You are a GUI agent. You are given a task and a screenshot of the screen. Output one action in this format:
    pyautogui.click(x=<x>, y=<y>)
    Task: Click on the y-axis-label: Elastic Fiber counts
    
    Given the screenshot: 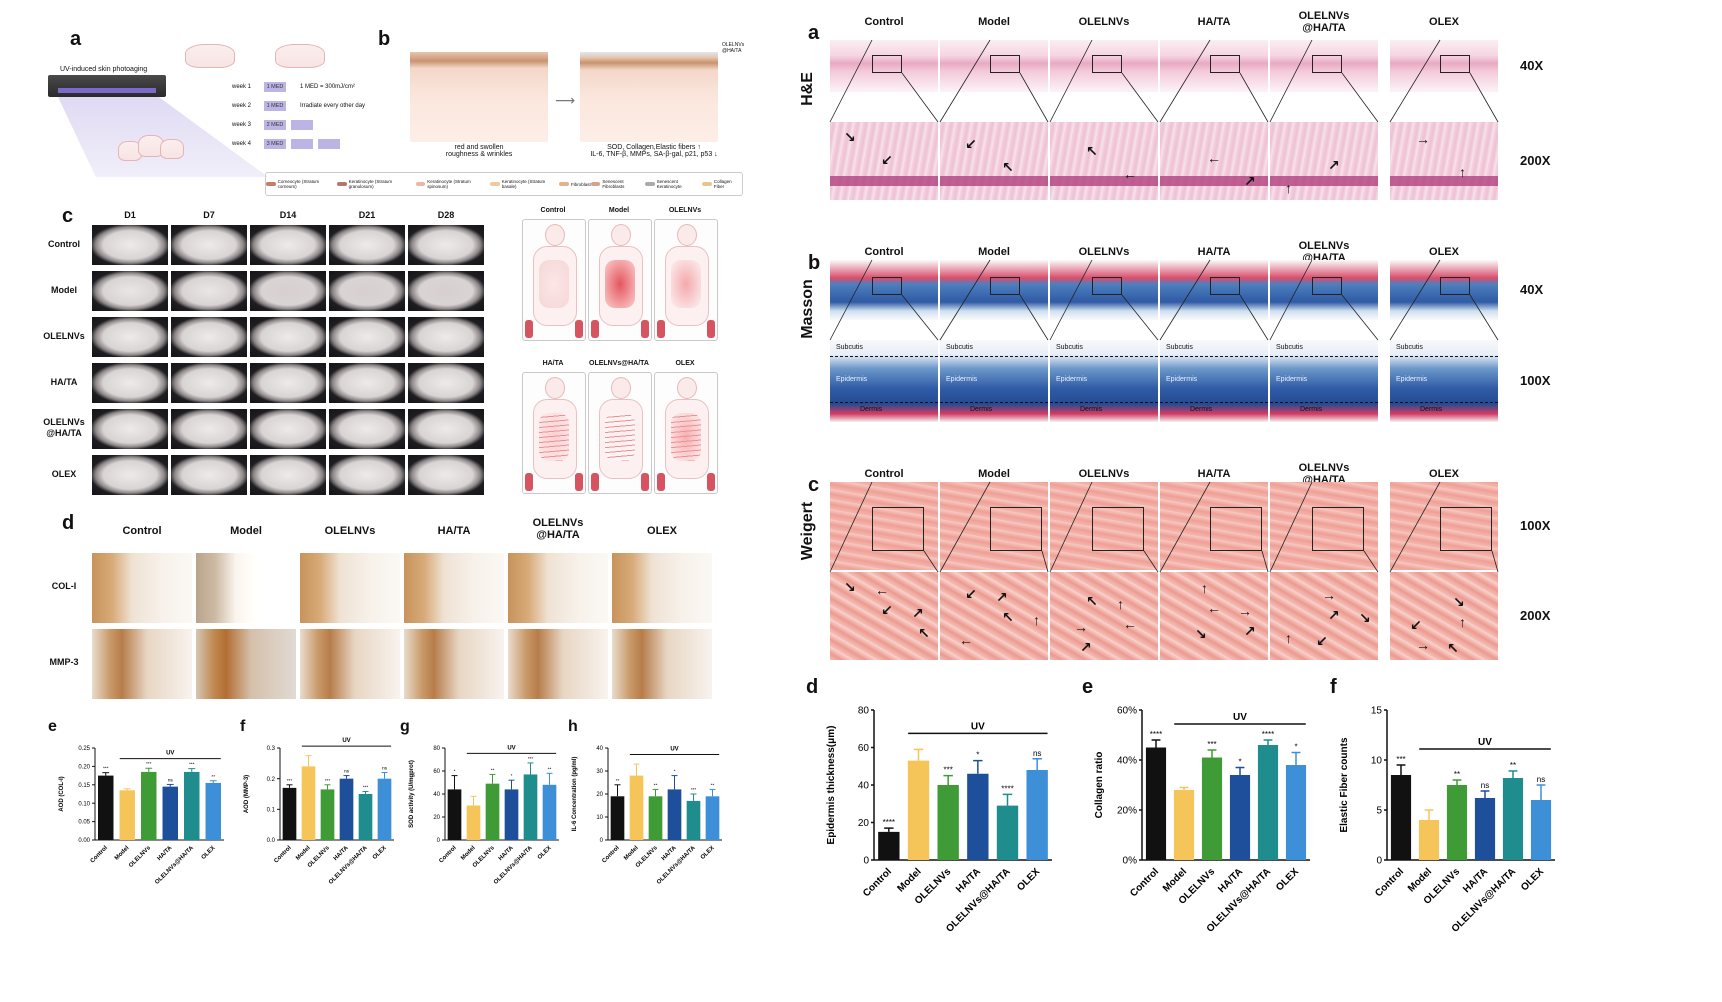 What is the action you would take?
    pyautogui.click(x=1344, y=784)
    